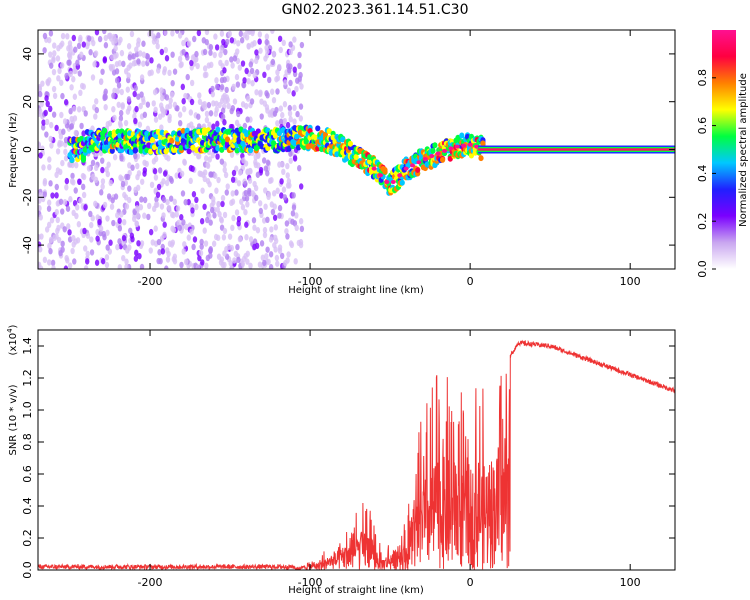 Image resolution: width=750 pixels, height=600 pixels. What do you see at coordinates (743, 150) in the screenshot?
I see `colorbar-label: Normalized spectral amplitude` at bounding box center [743, 150].